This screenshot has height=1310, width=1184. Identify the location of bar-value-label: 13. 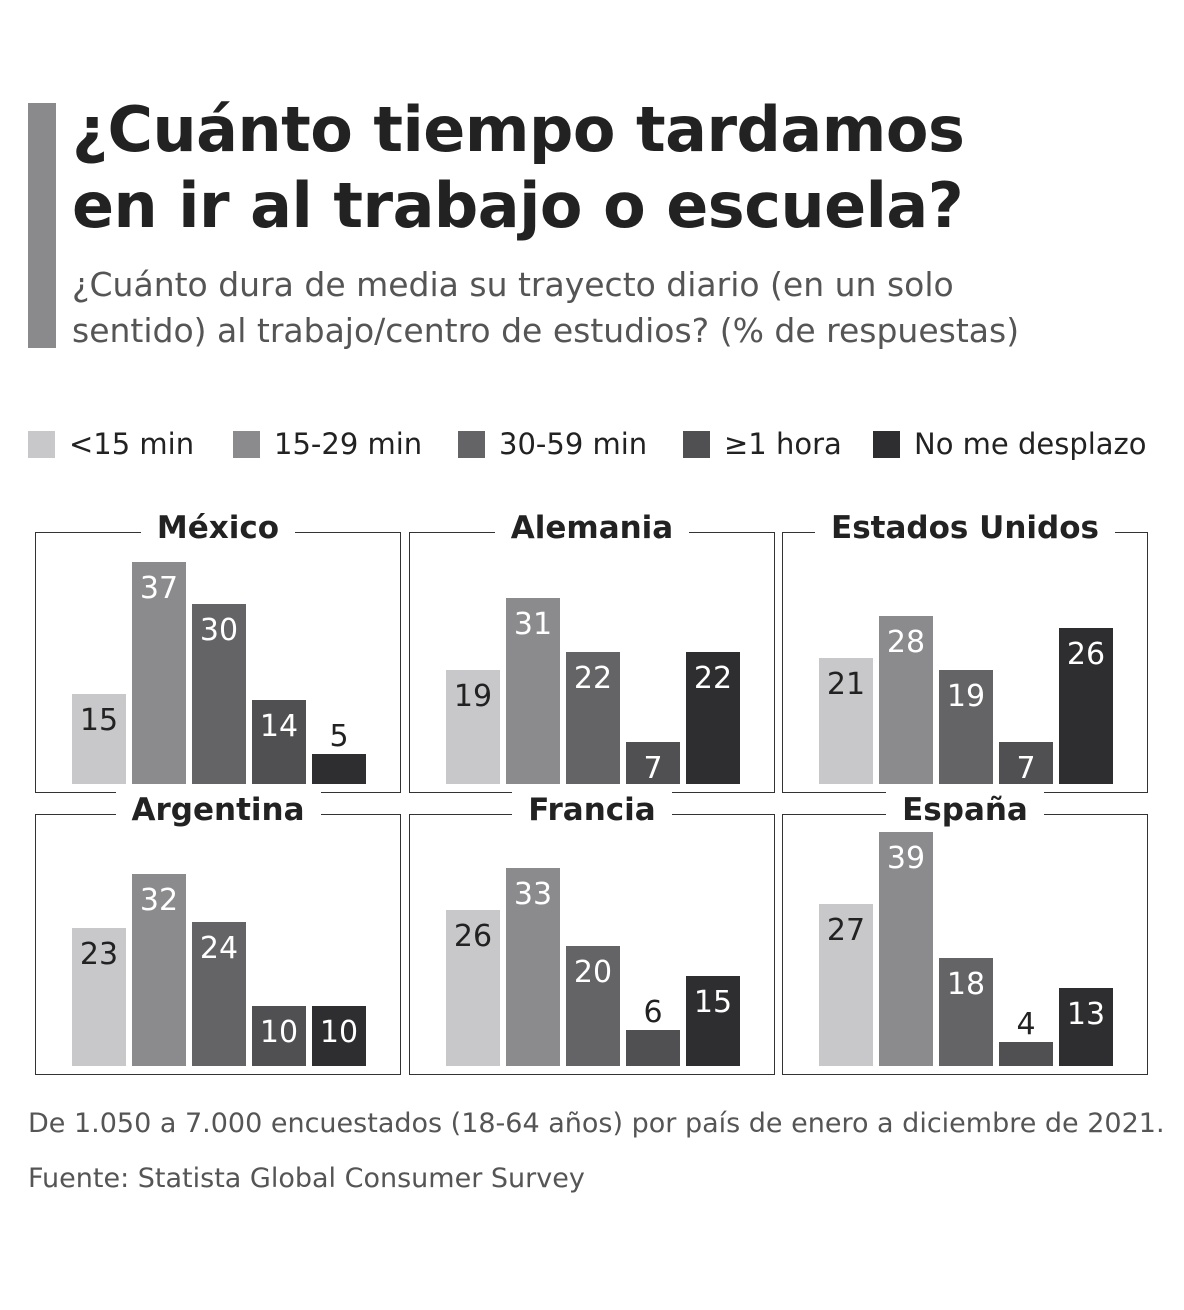
(1086, 1014).